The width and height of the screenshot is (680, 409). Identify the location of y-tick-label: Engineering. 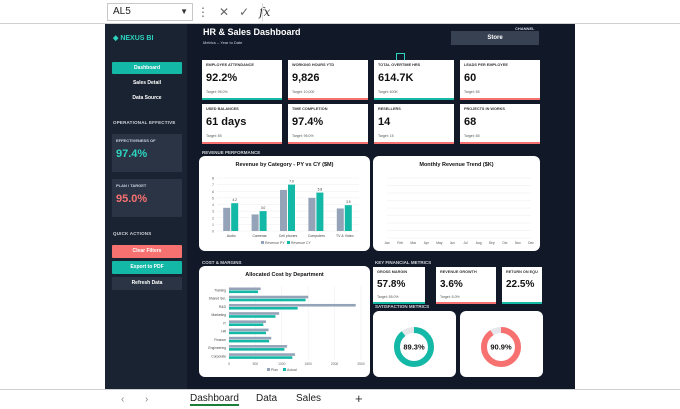
(217, 348).